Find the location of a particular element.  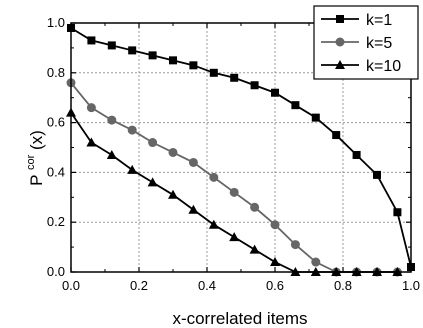

legend-label: k=5 is located at coordinates (379, 43).